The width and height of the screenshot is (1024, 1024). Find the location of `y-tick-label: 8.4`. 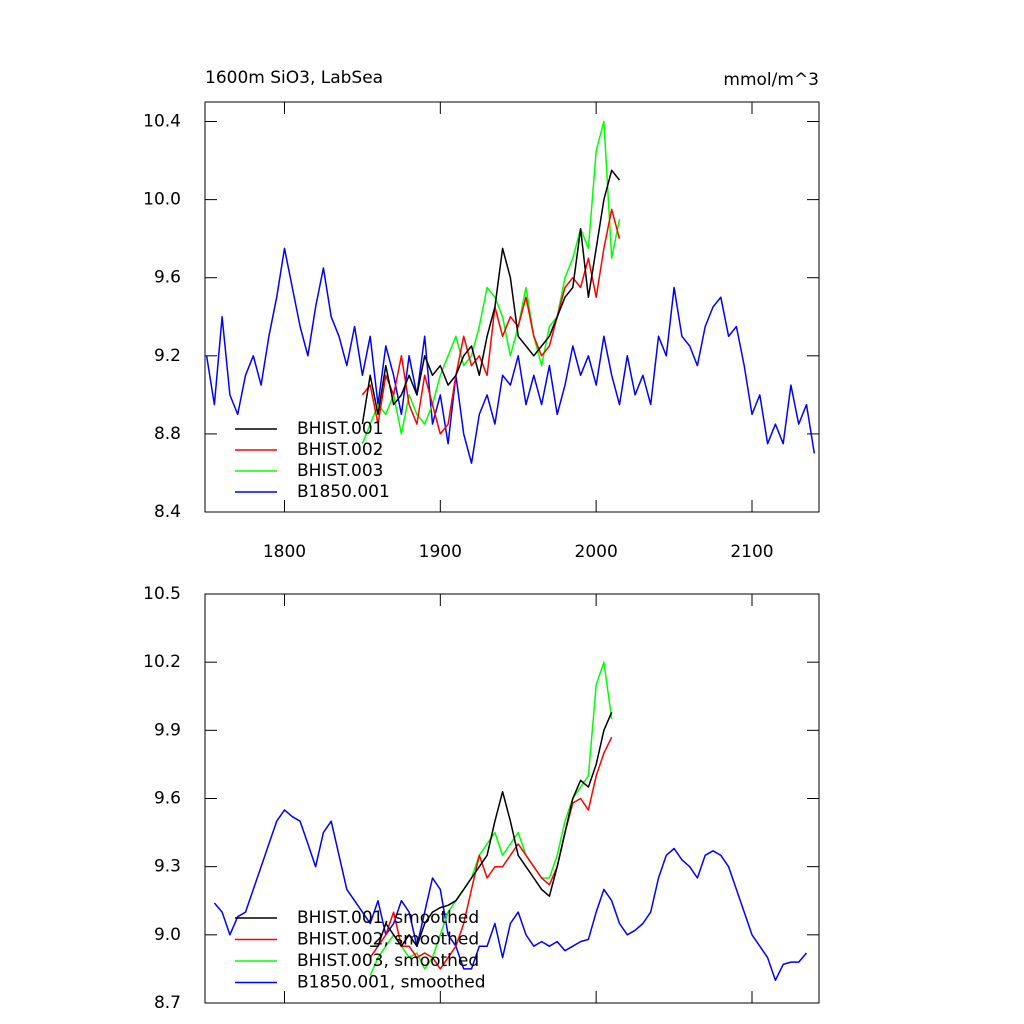

y-tick-label: 8.4 is located at coordinates (167, 512).